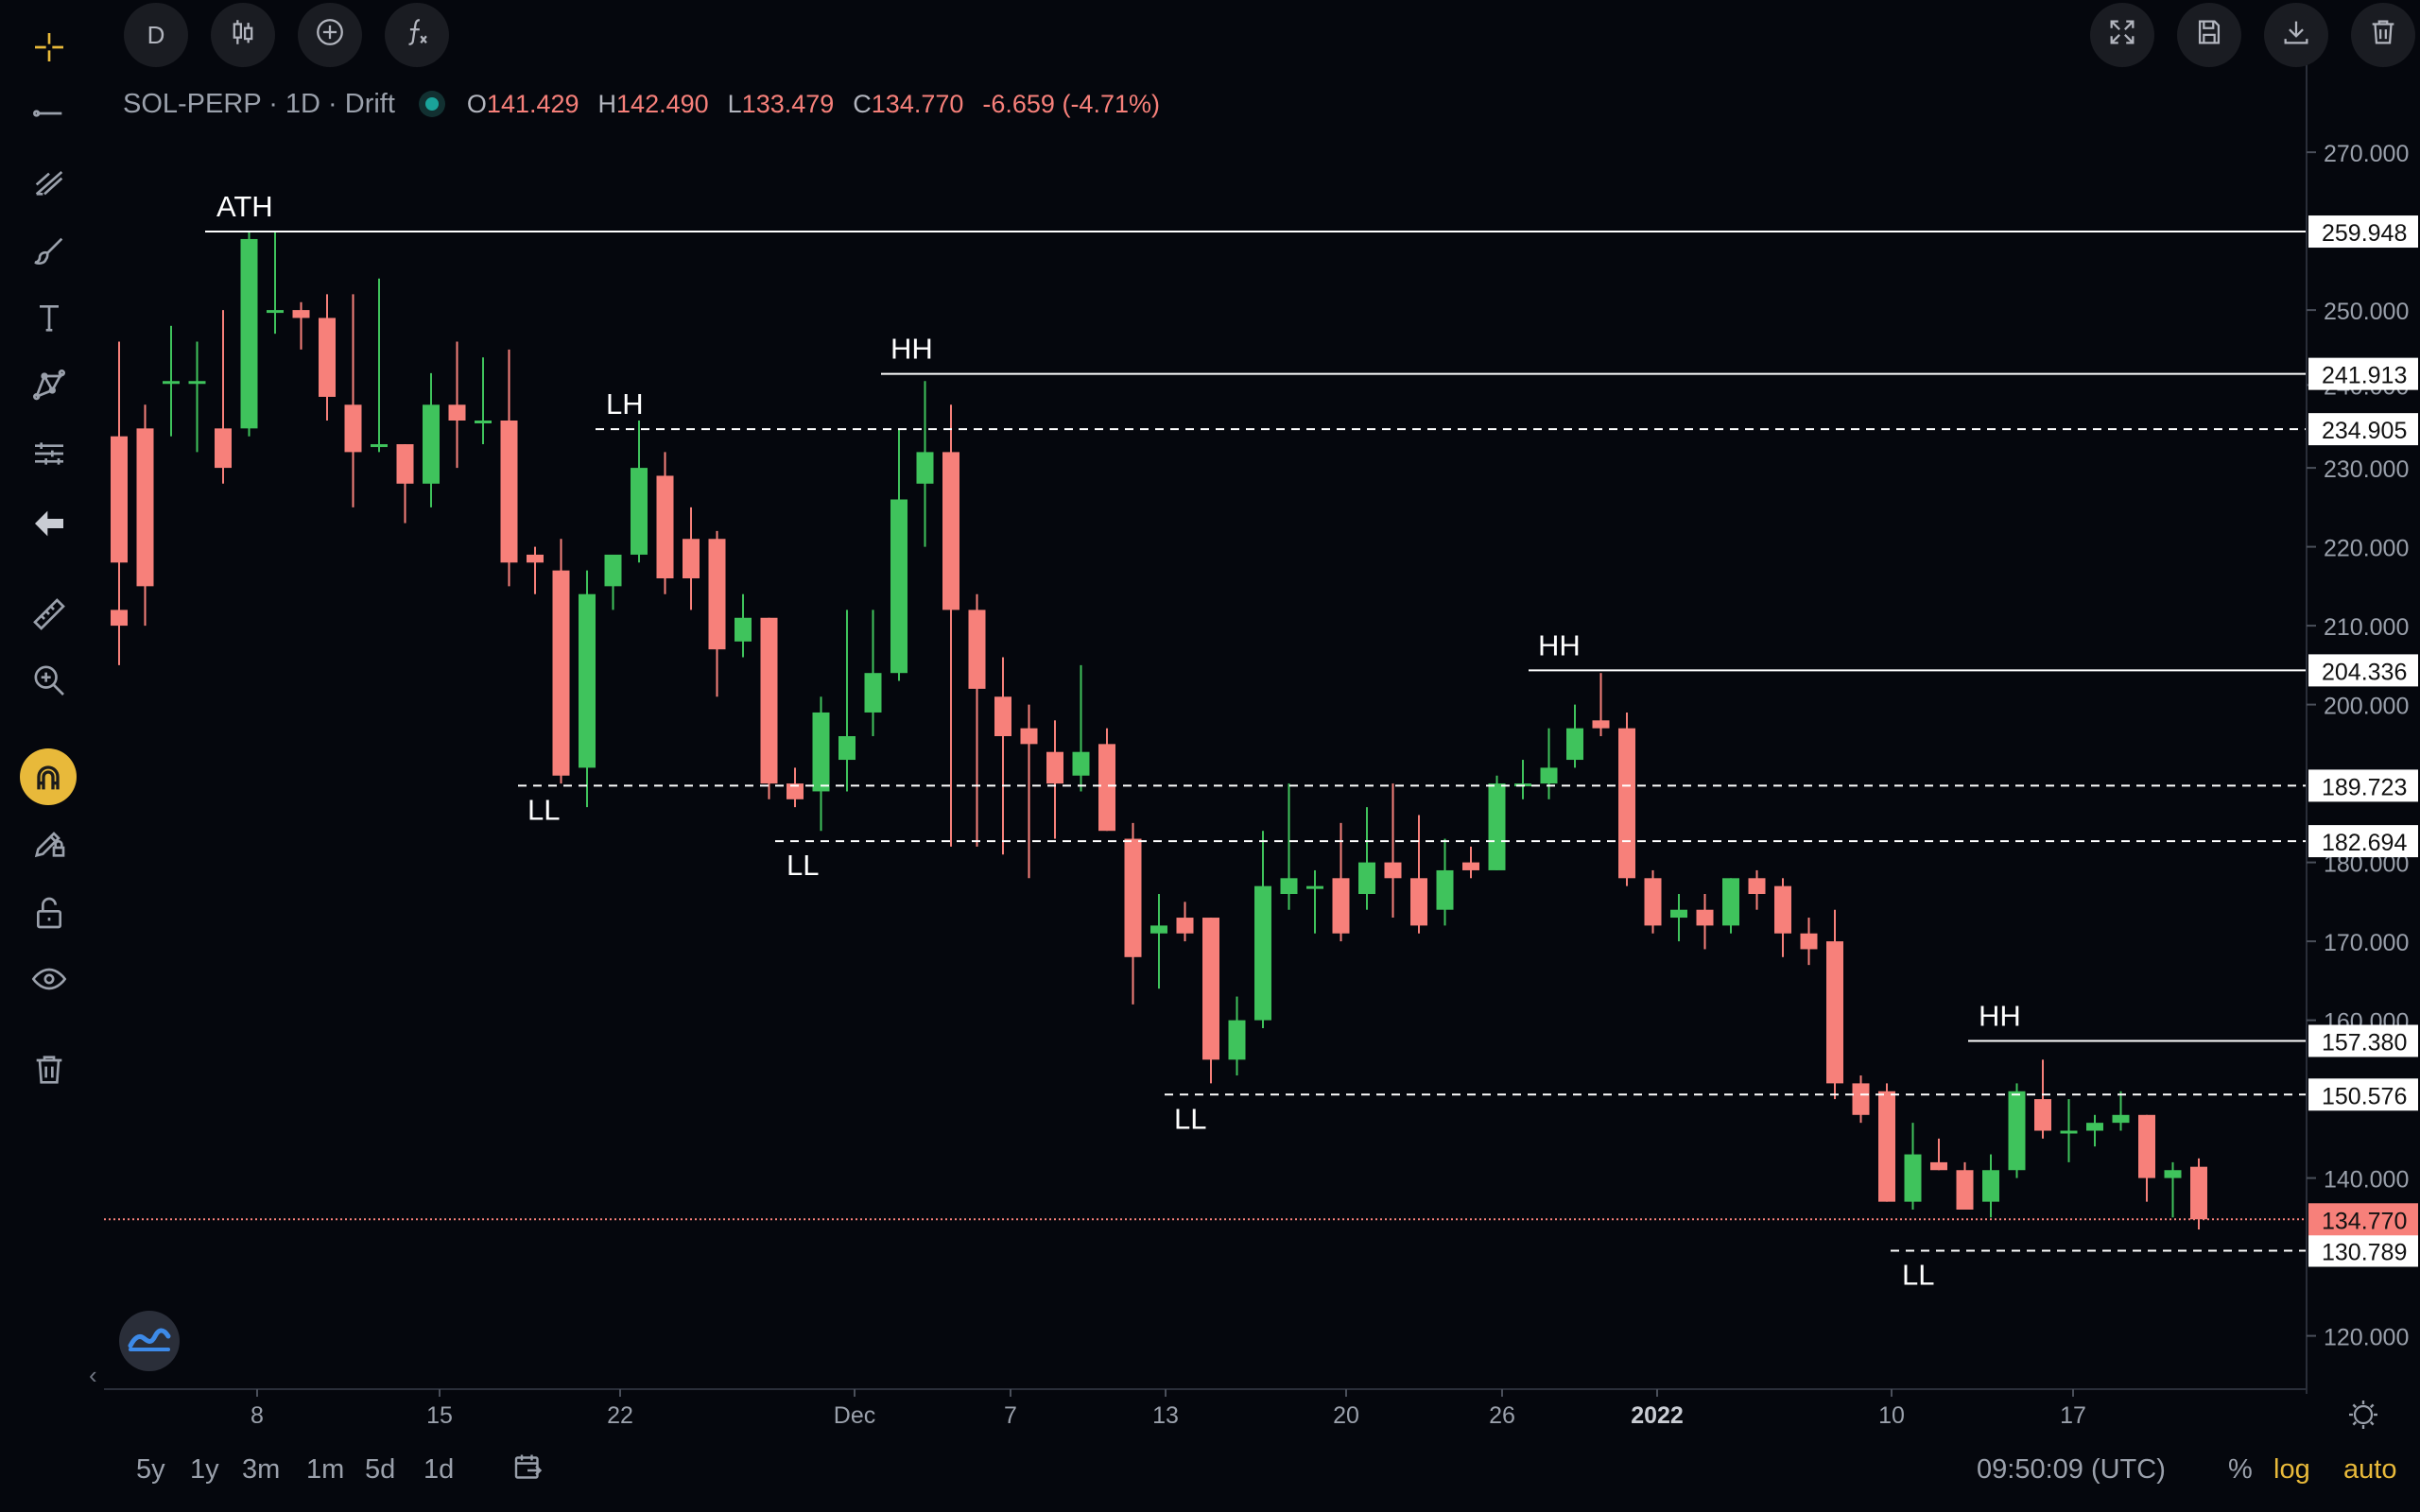 This screenshot has width=2420, height=1512. What do you see at coordinates (49, 523) in the screenshot?
I see `back-tool` at bounding box center [49, 523].